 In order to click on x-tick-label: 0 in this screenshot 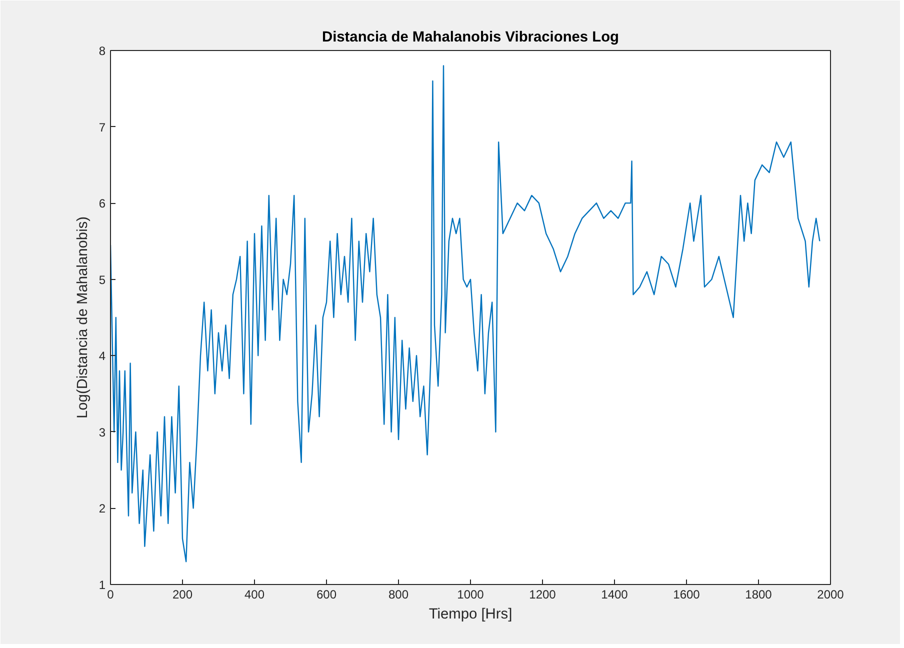, I will do `click(110, 595)`.